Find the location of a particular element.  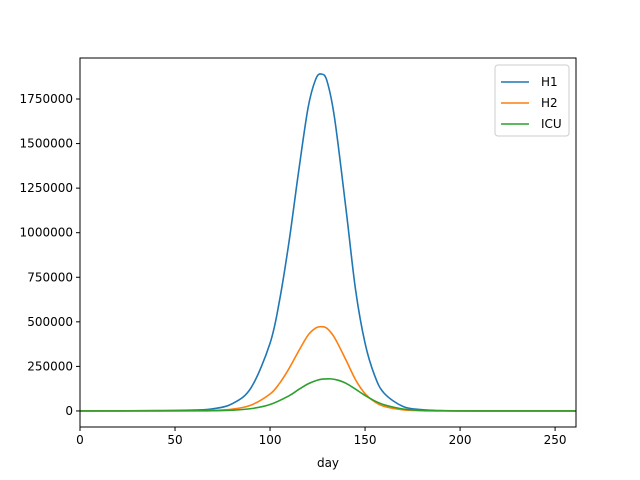

x-tick-label: 100 is located at coordinates (270, 440).